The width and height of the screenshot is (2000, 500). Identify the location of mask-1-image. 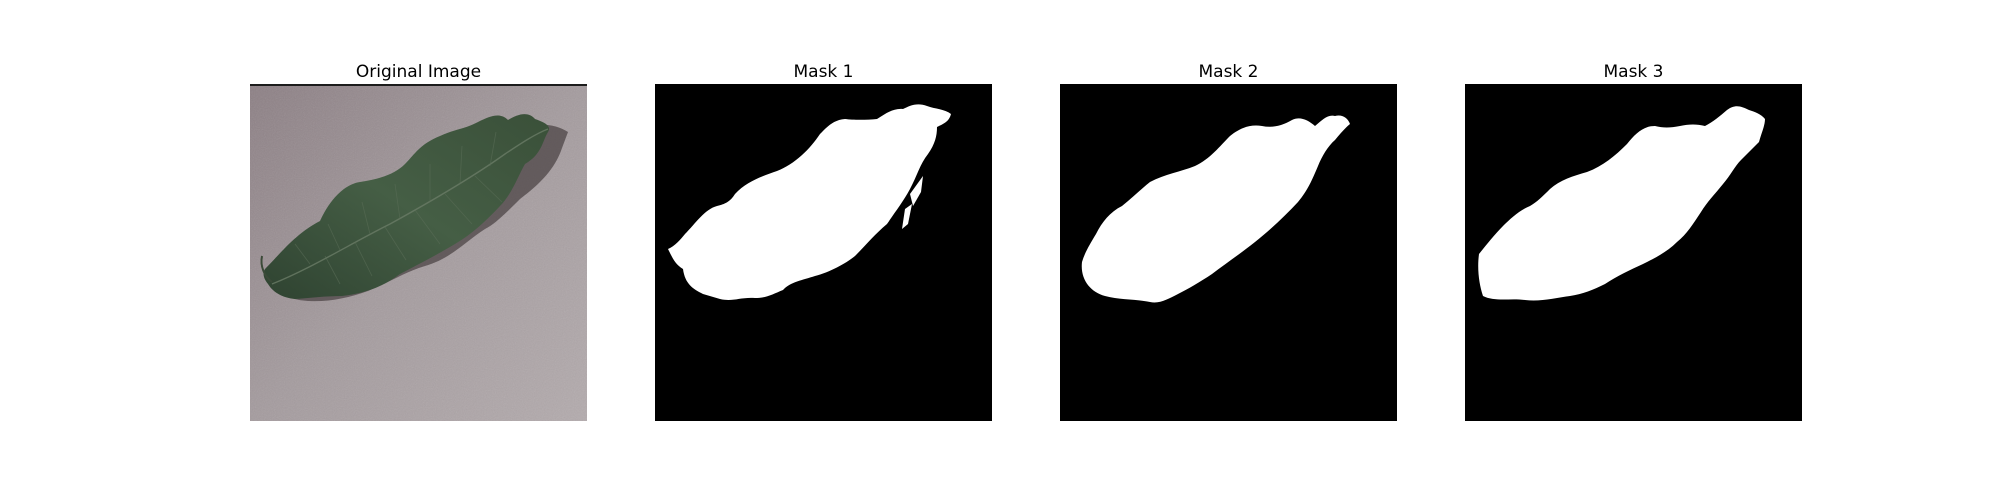
(823, 252).